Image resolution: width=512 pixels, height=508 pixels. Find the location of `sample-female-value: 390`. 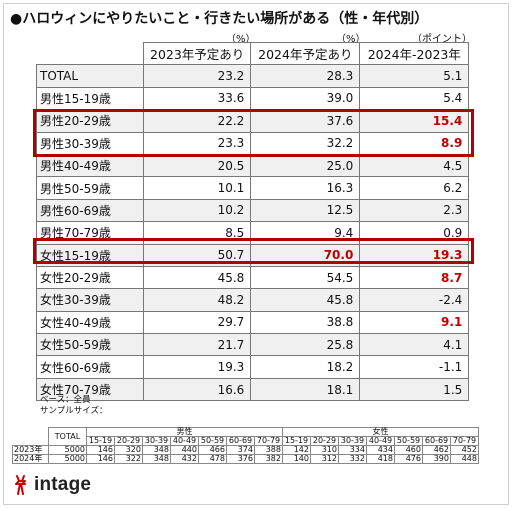

sample-female-value: 390 is located at coordinates (436, 459).